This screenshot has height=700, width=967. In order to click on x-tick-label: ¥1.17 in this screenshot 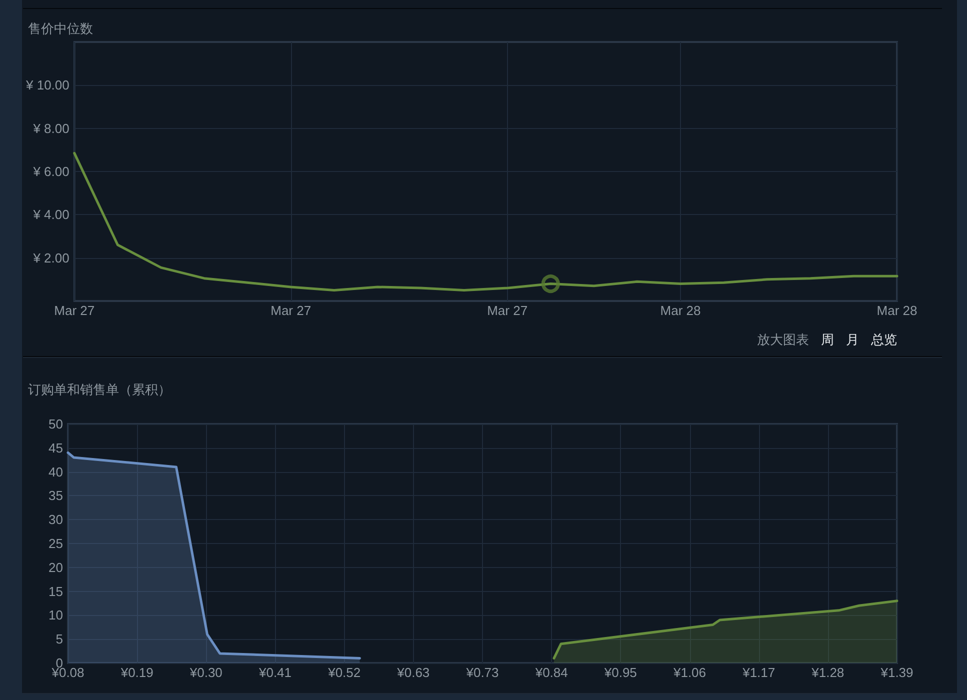, I will do `click(759, 672)`.